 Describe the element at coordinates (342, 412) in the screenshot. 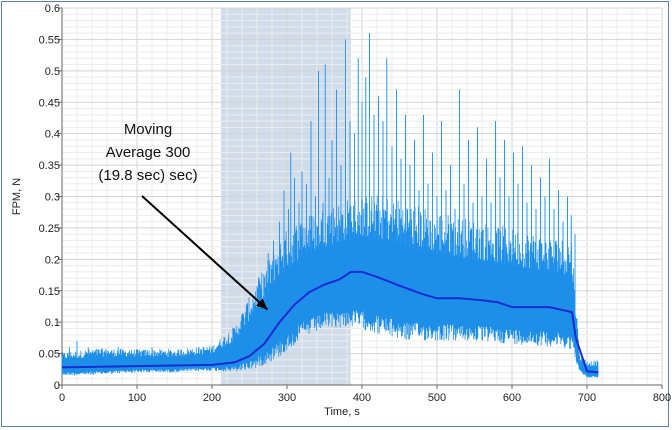

I see `x-axis-title: Time, s` at that location.